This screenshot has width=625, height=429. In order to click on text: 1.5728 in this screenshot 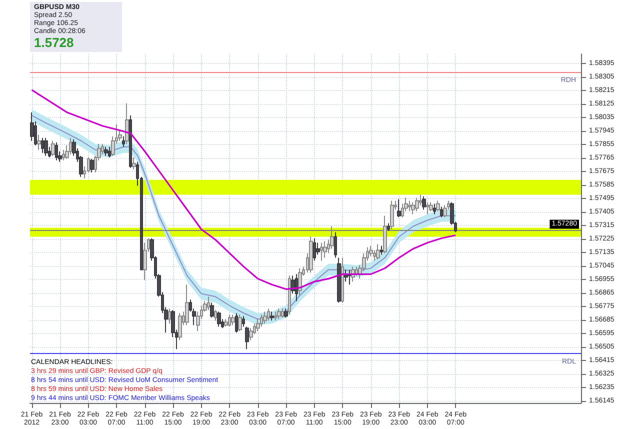, I will do `click(54, 42)`.